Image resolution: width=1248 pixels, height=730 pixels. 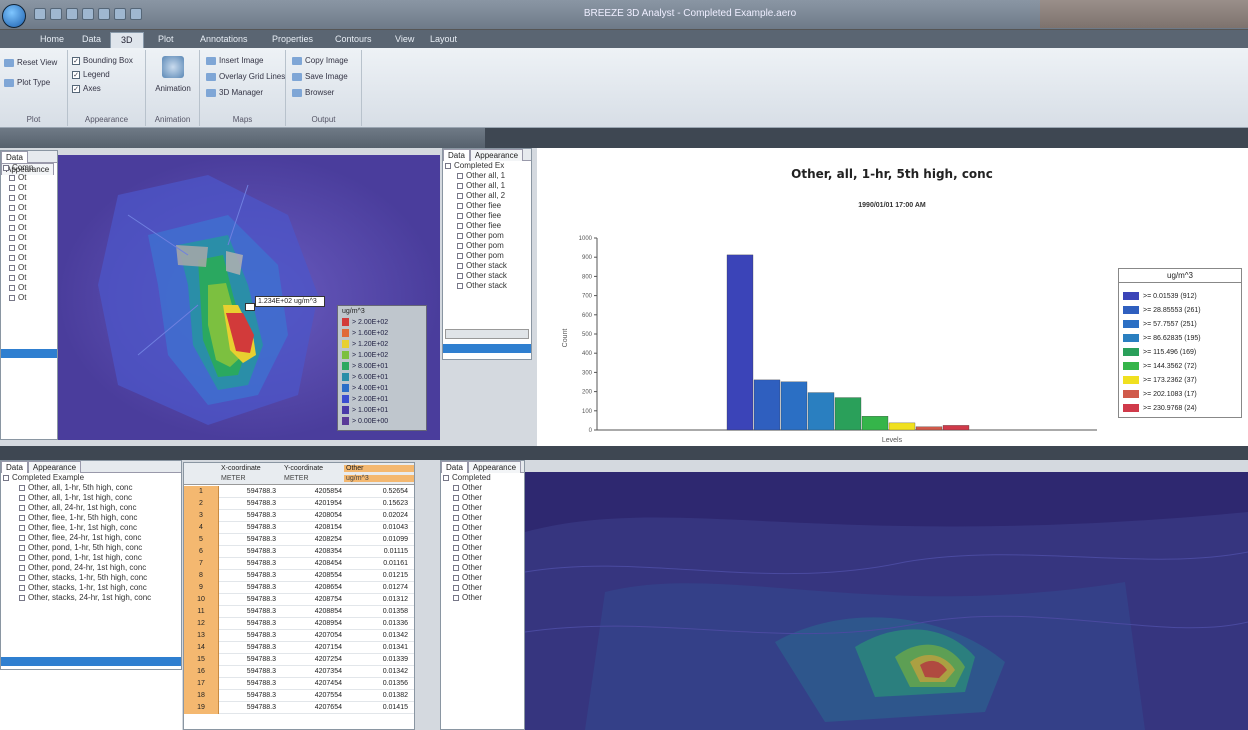 I want to click on table-cell: 4207354, so click(x=328, y=671).